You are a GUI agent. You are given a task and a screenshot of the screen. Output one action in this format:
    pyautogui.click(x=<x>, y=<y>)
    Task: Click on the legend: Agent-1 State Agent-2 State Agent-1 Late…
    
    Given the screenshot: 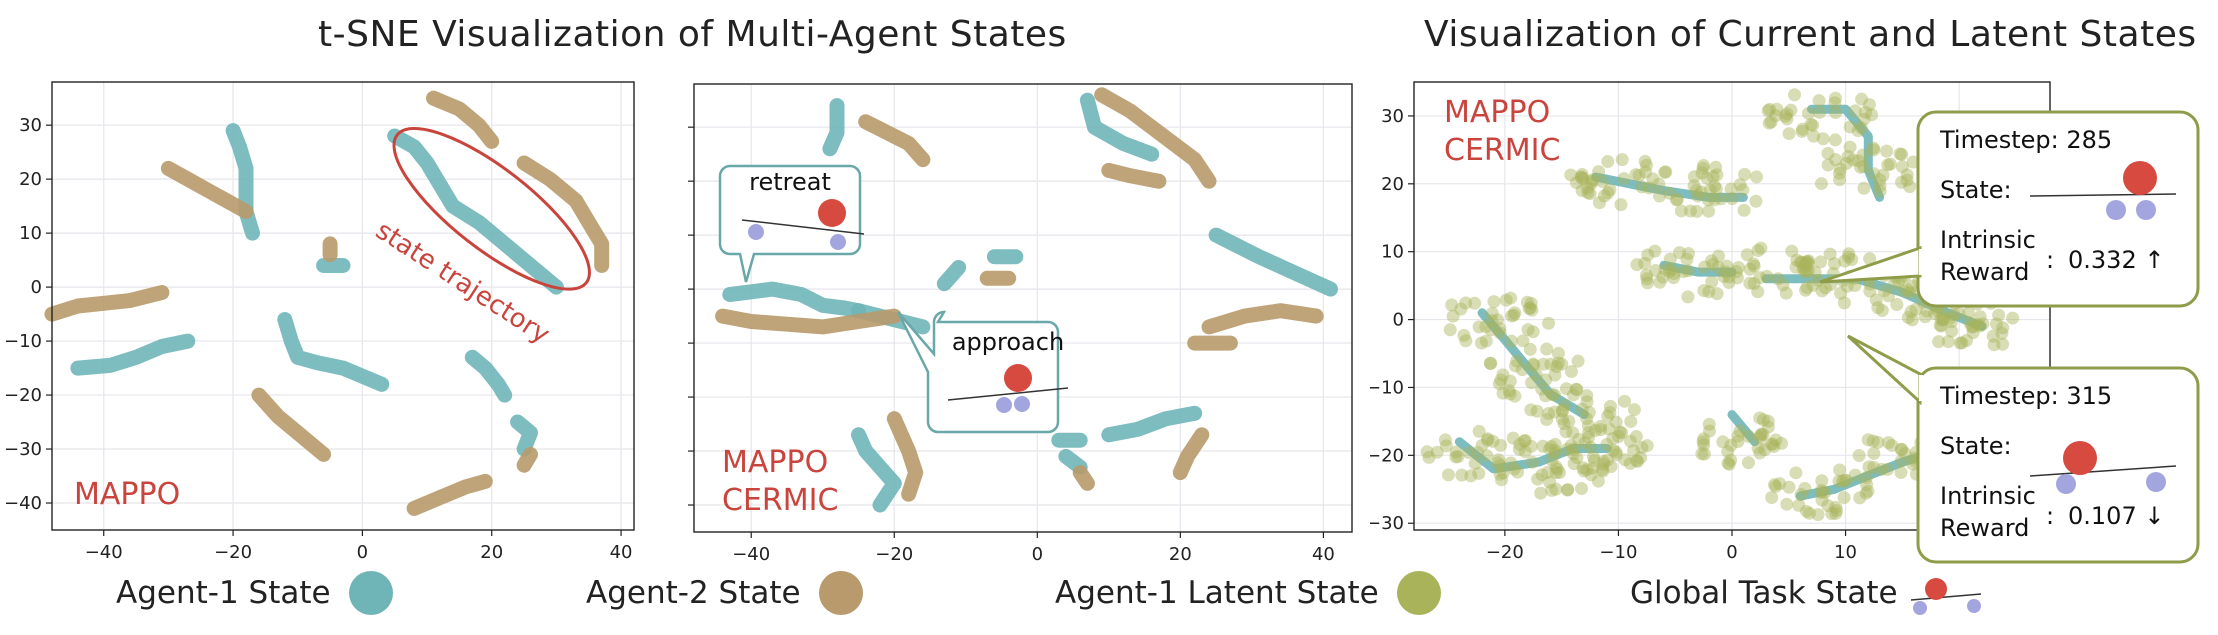 What is the action you would take?
    pyautogui.click(x=1109, y=593)
    